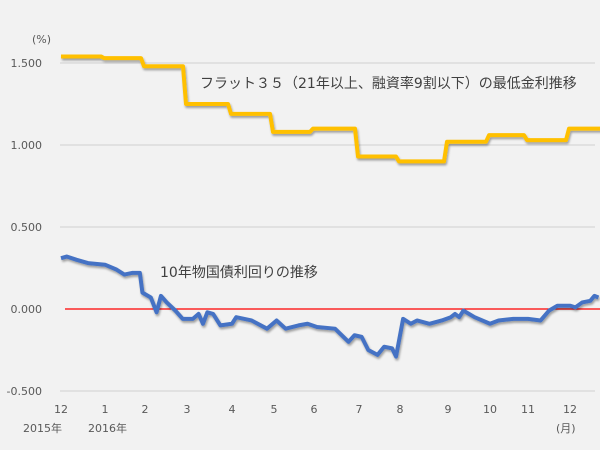 This screenshot has width=600, height=450. Describe the element at coordinates (41, 39) in the screenshot. I see `y-axis-unit: (%)` at that location.